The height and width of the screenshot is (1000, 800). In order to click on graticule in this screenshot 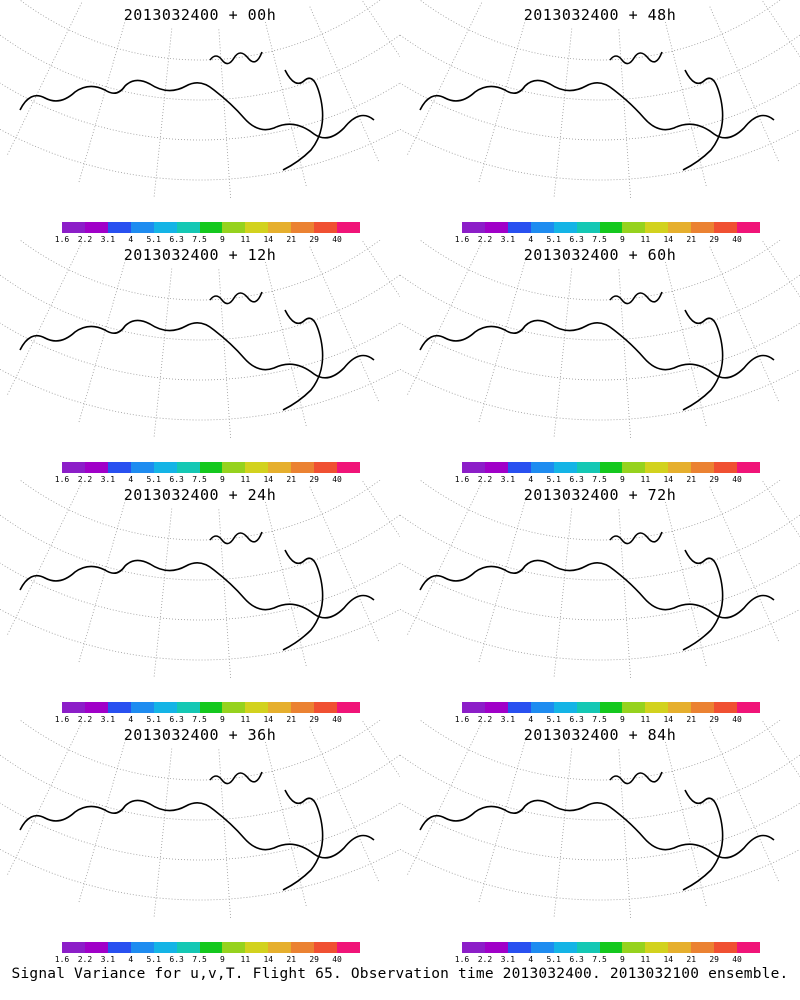, I will do `click(600, 819)`.